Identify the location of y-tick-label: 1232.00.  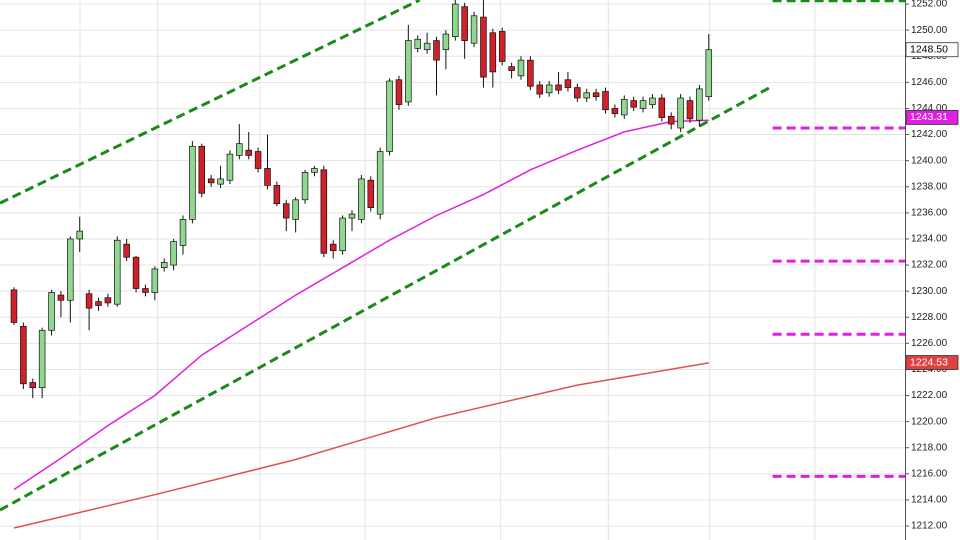
(929, 265).